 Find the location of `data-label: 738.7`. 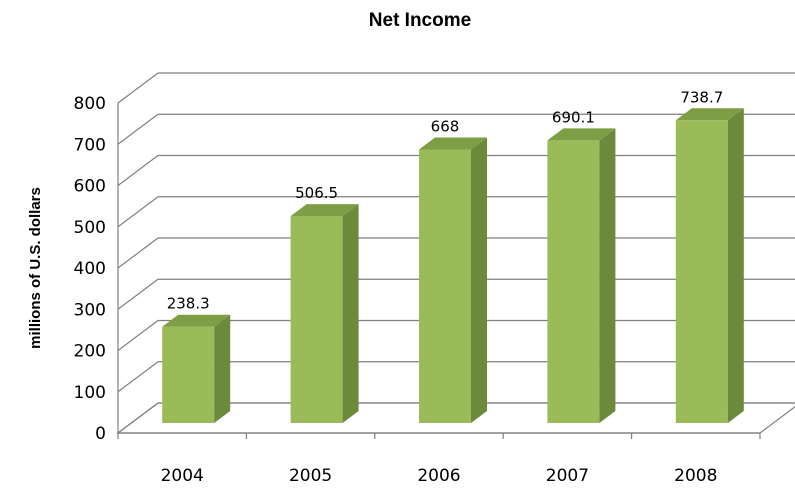

data-label: 738.7 is located at coordinates (701, 97).